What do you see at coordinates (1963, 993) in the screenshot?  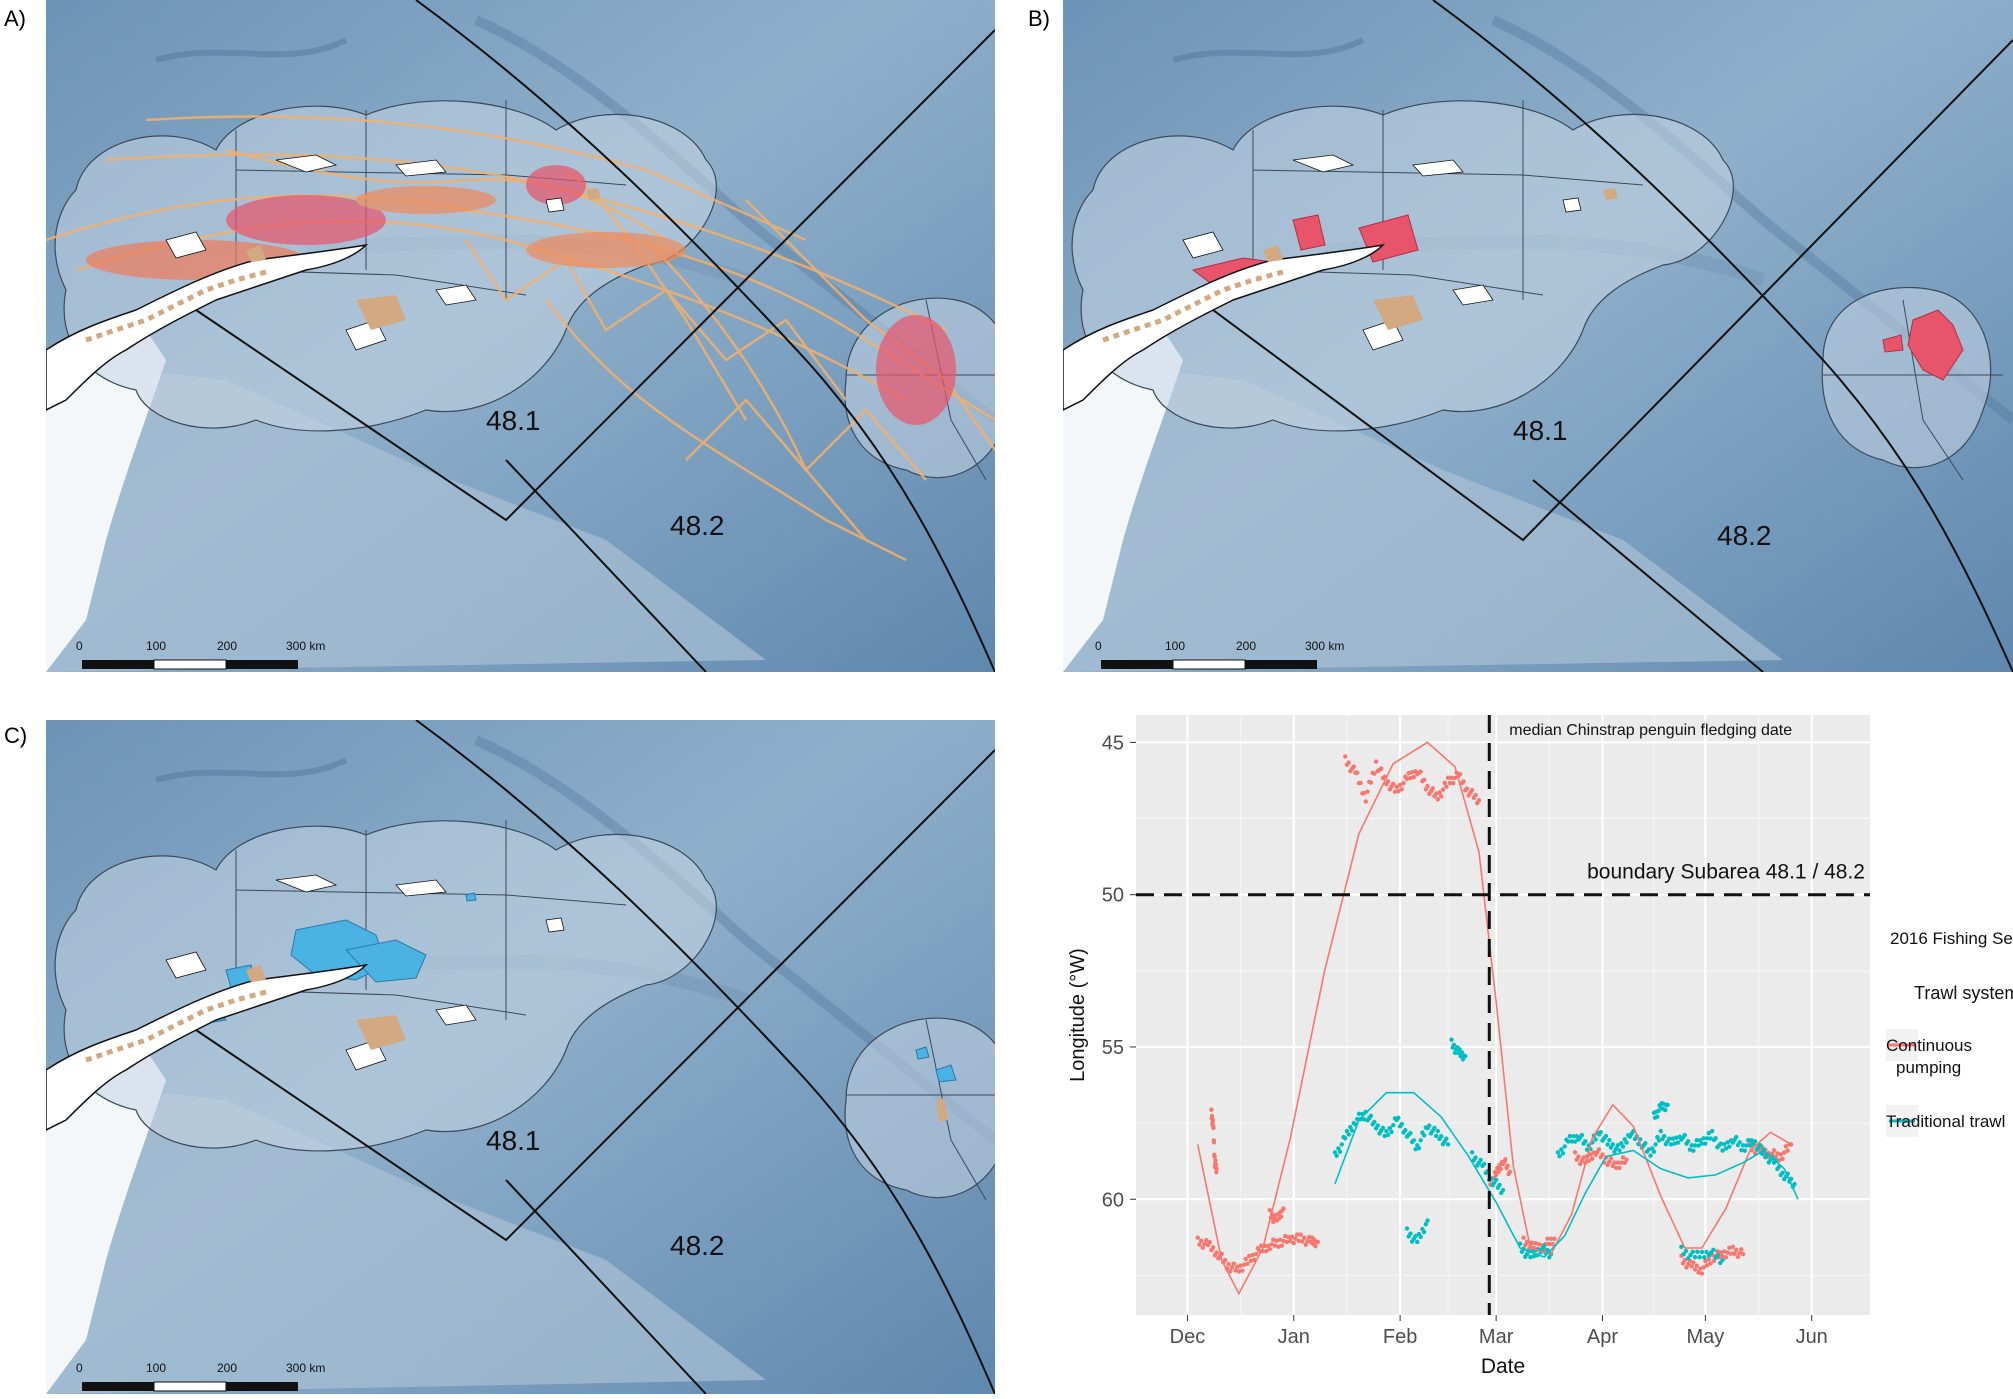 I see `legend-title: Trawl system` at bounding box center [1963, 993].